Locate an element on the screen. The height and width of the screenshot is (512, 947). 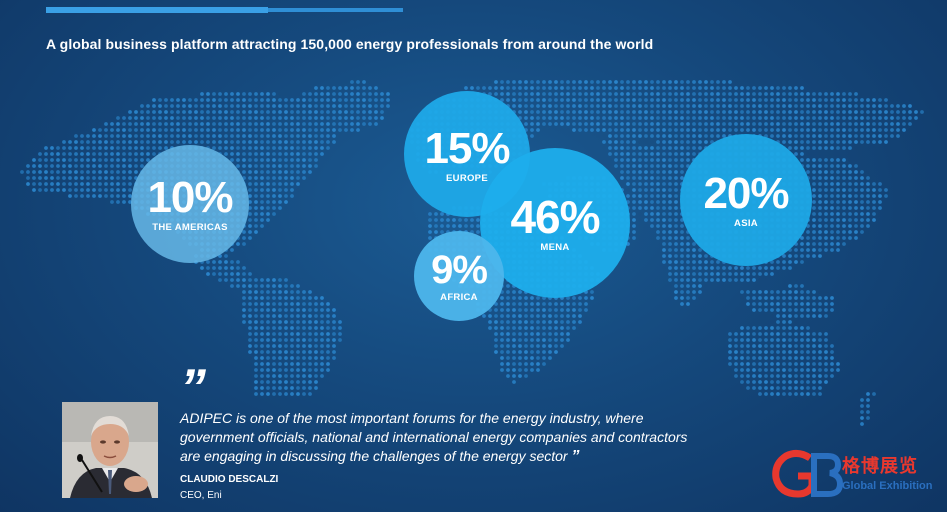
europe-percent: 15% is located at coordinates (467, 148).